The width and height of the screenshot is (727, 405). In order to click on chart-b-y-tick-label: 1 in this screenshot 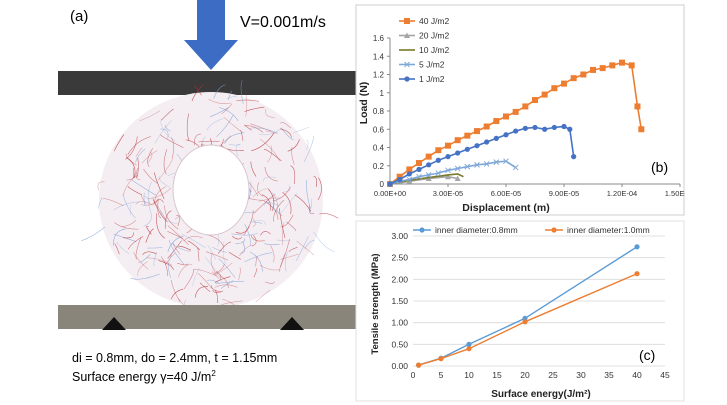, I will do `click(382, 93)`.